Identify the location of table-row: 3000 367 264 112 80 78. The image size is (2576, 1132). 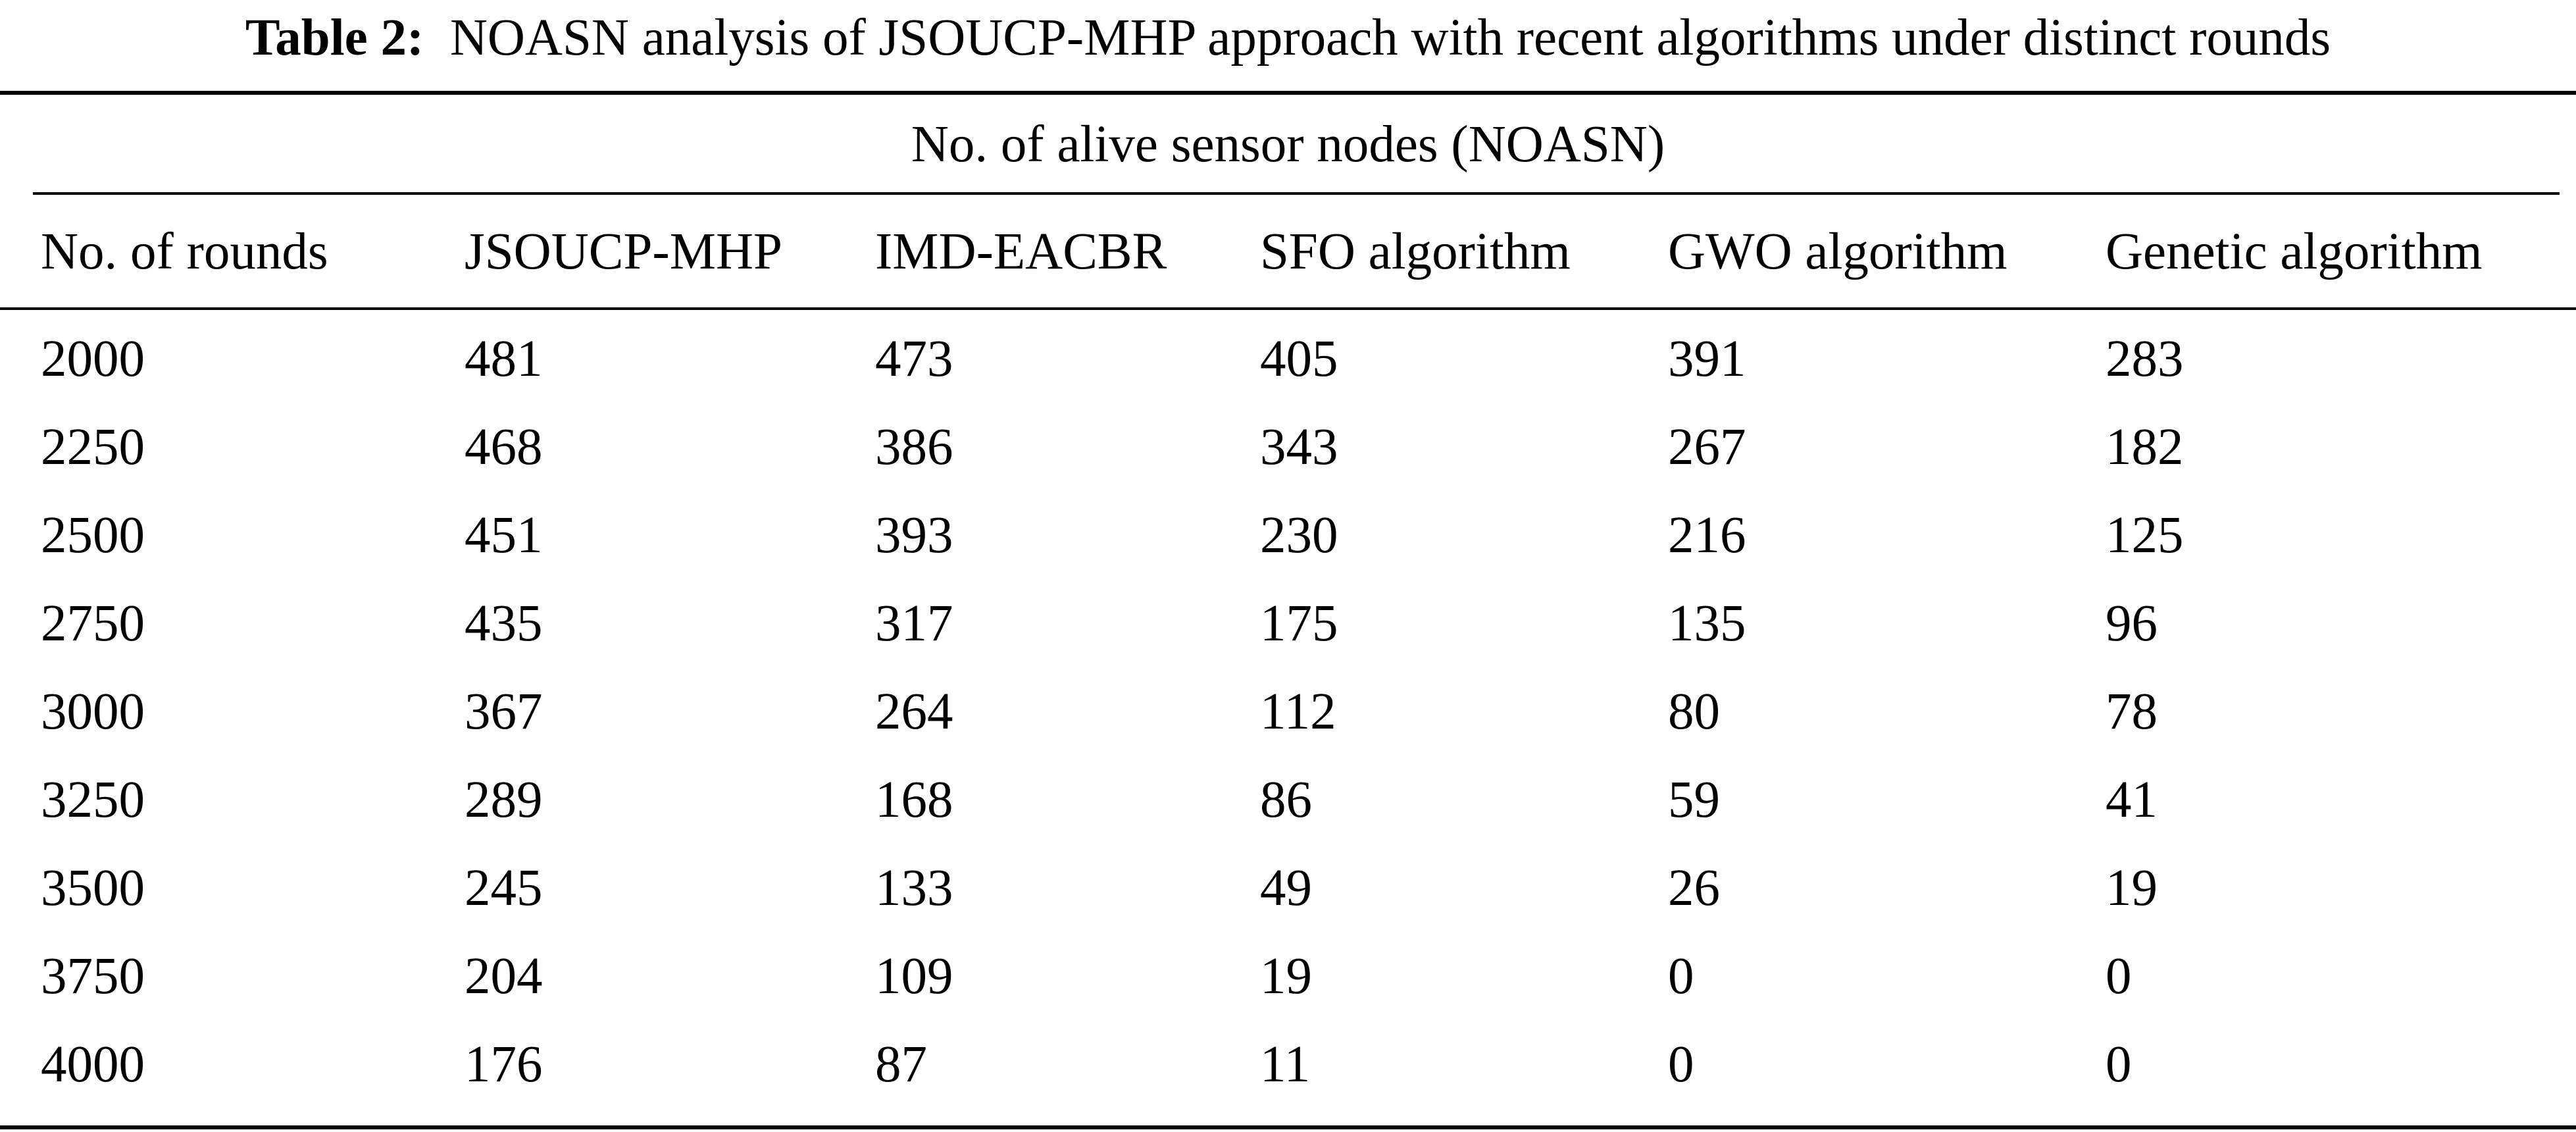
(1288, 712).